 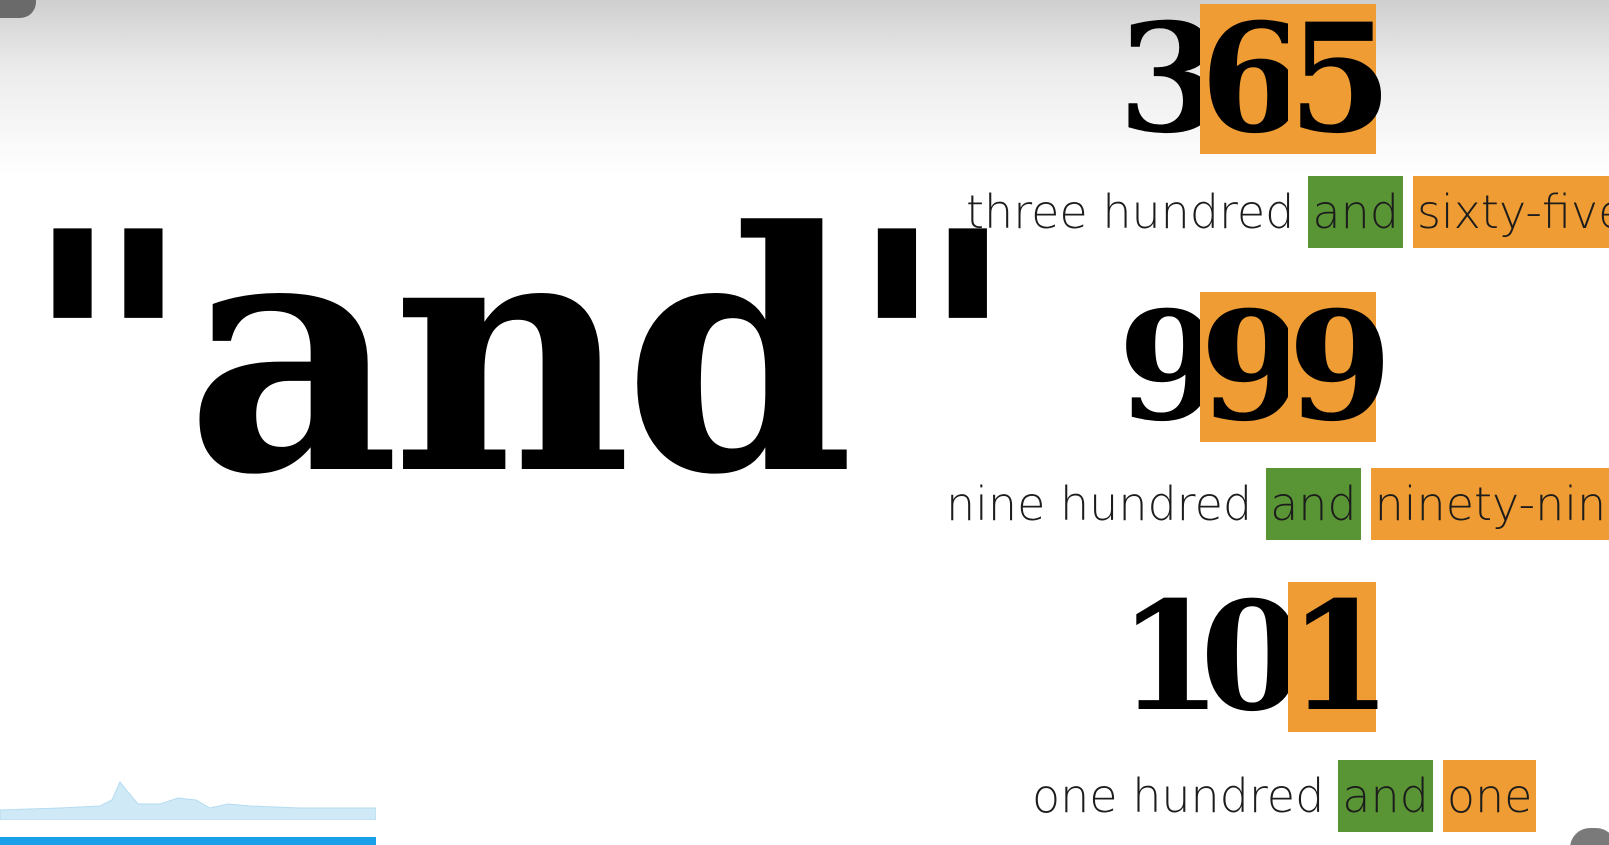 I want to click on phrase-999: nine hundred and ninety-nine, so click(x=1275, y=504).